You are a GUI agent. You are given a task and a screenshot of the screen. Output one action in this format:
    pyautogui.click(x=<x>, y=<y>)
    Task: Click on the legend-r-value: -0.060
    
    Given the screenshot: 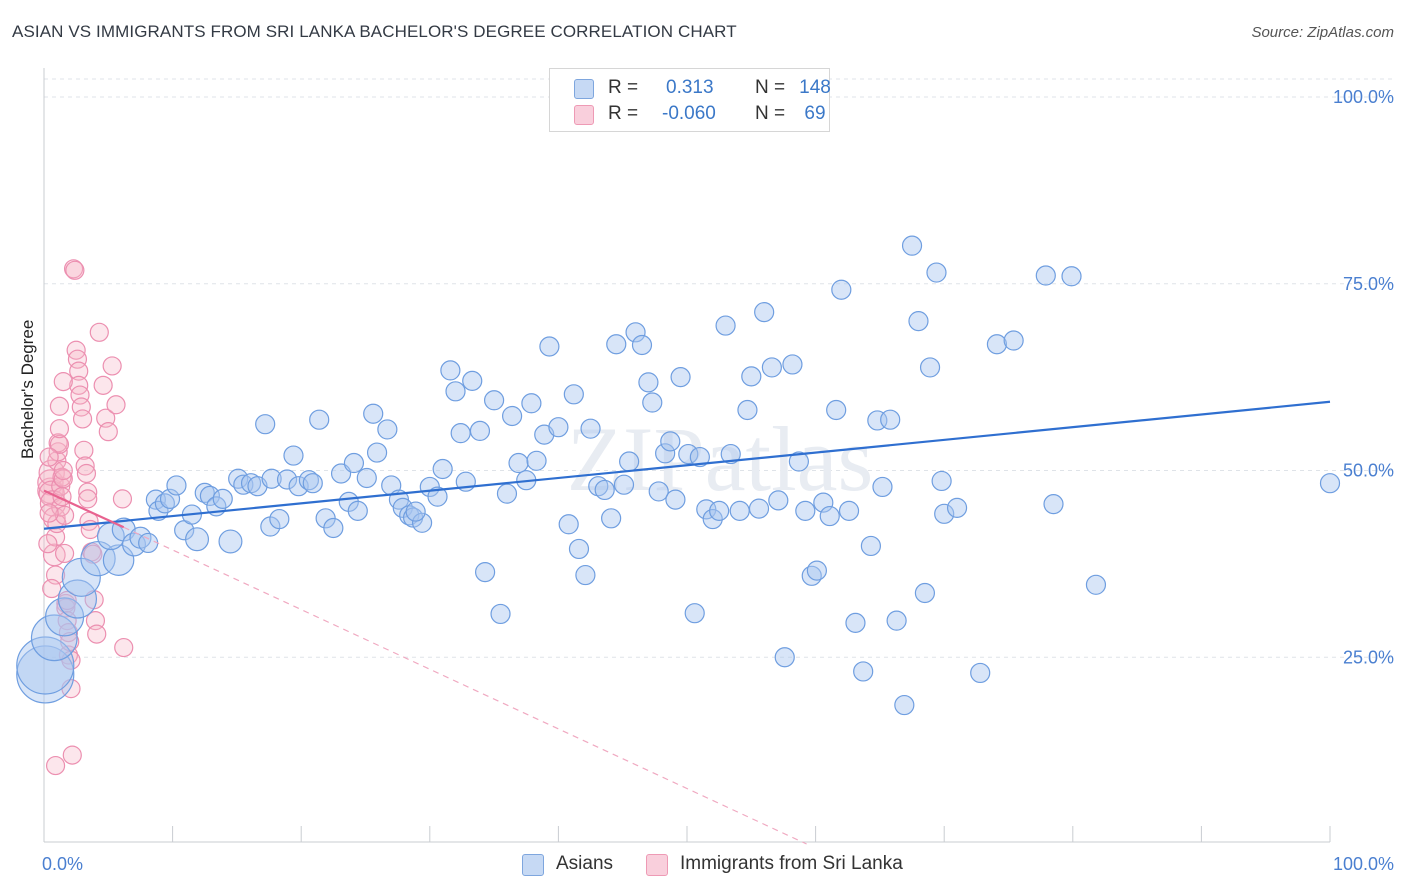 What is the action you would take?
    pyautogui.click(x=689, y=113)
    